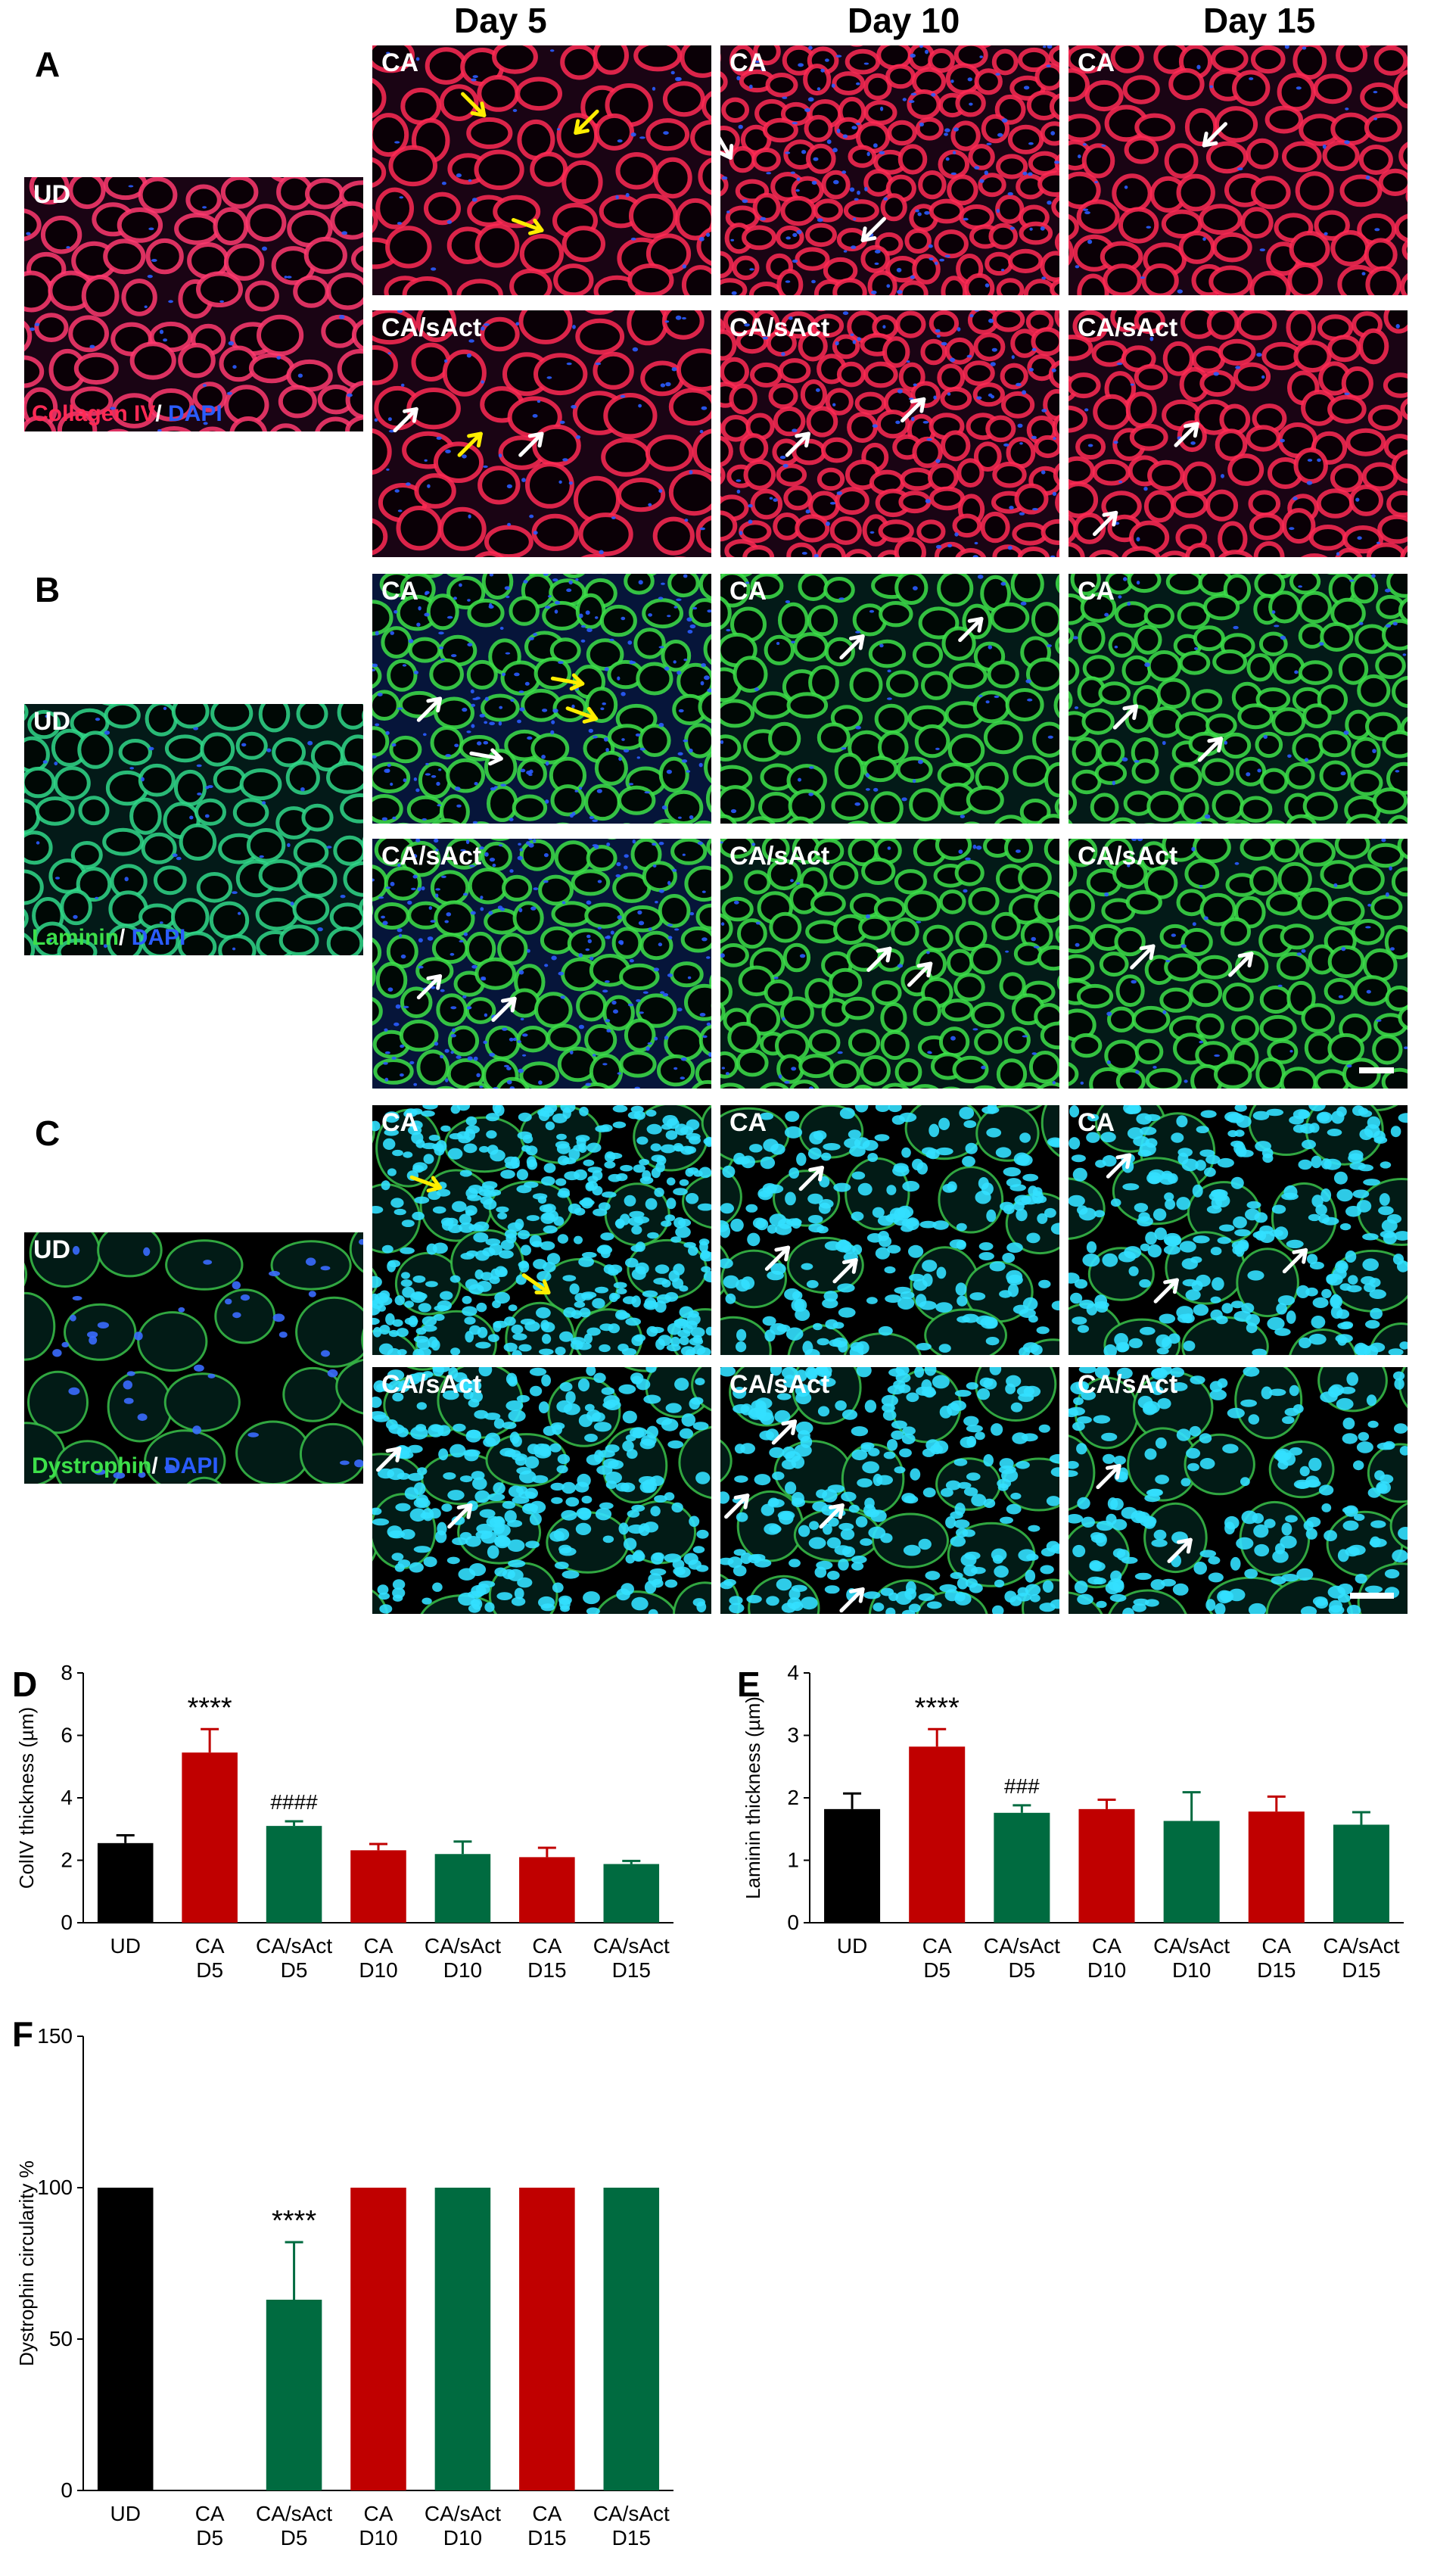  I want to click on tile-label: CA/sAct, so click(779, 327).